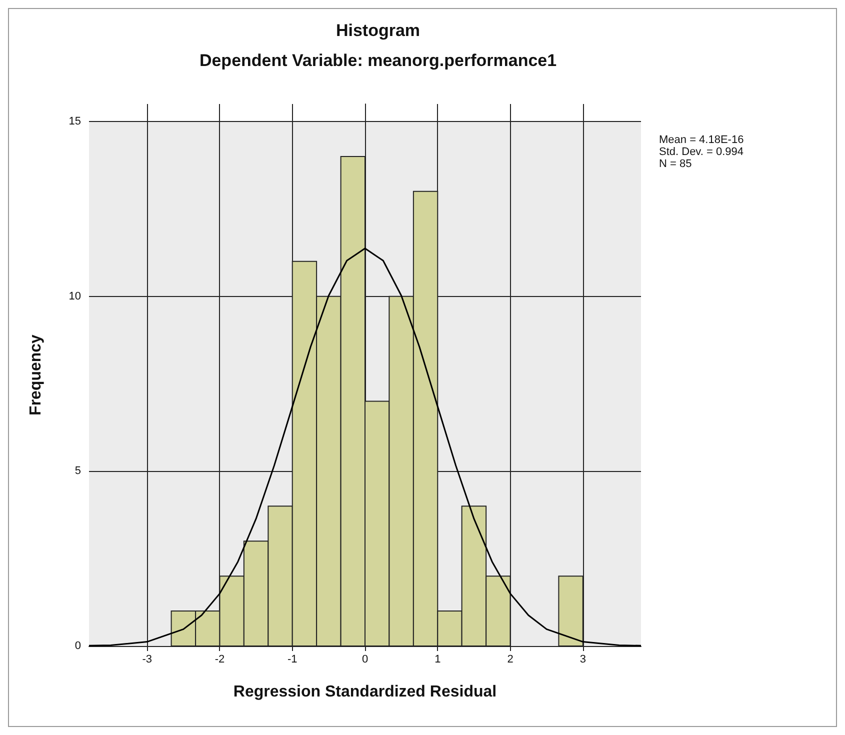  What do you see at coordinates (77, 646) in the screenshot?
I see `y-tick-label: 0` at bounding box center [77, 646].